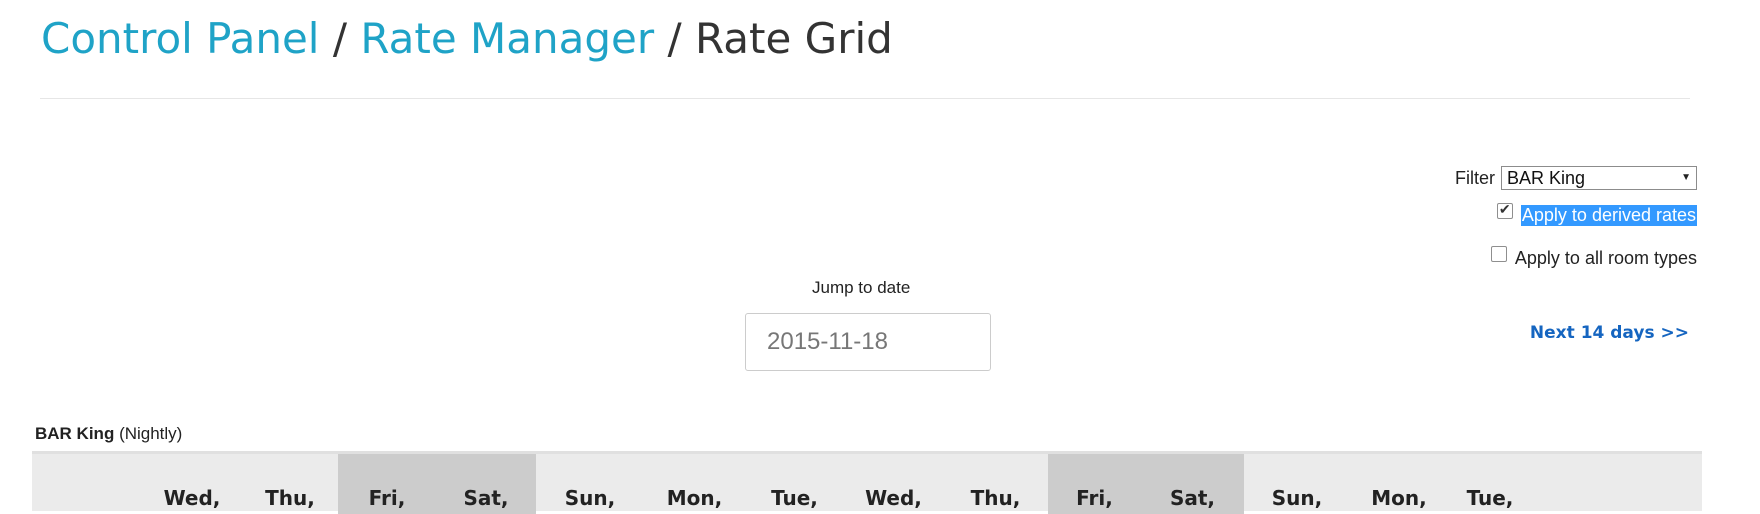  I want to click on filter-row: Filter BAR King ▼, so click(1576, 178).